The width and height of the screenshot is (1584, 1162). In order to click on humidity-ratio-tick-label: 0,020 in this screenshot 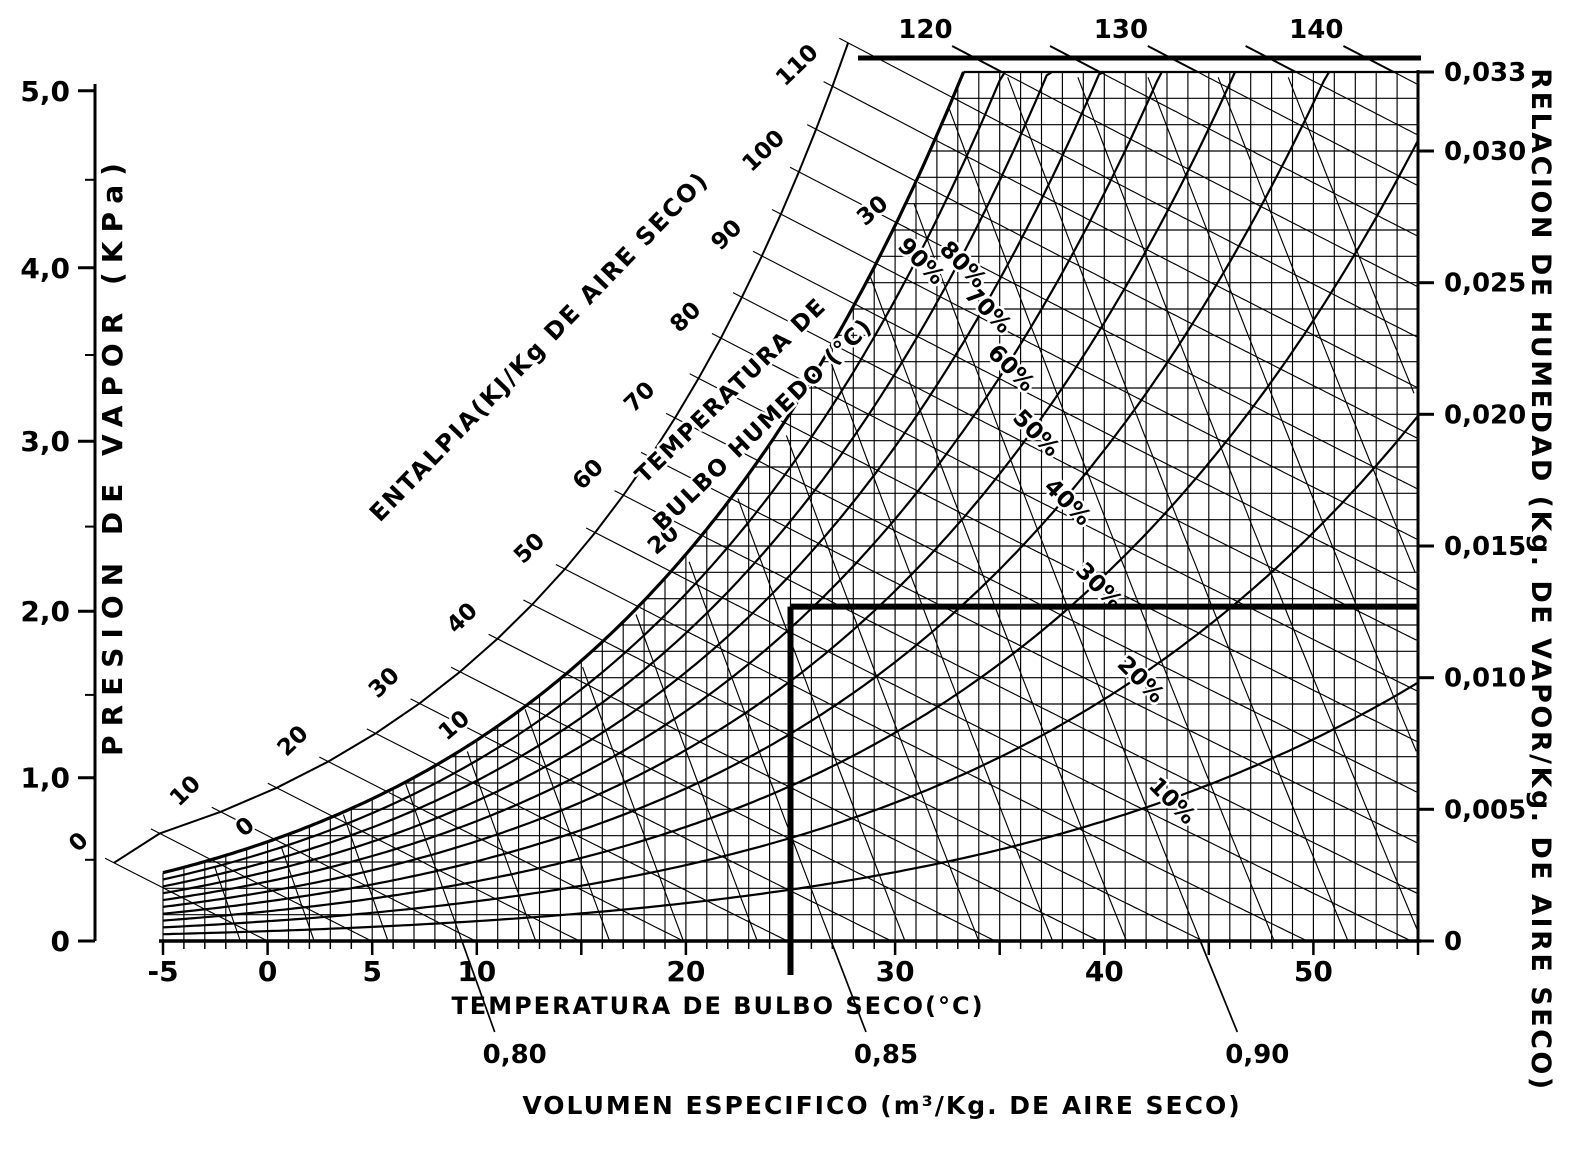, I will do `click(1485, 415)`.